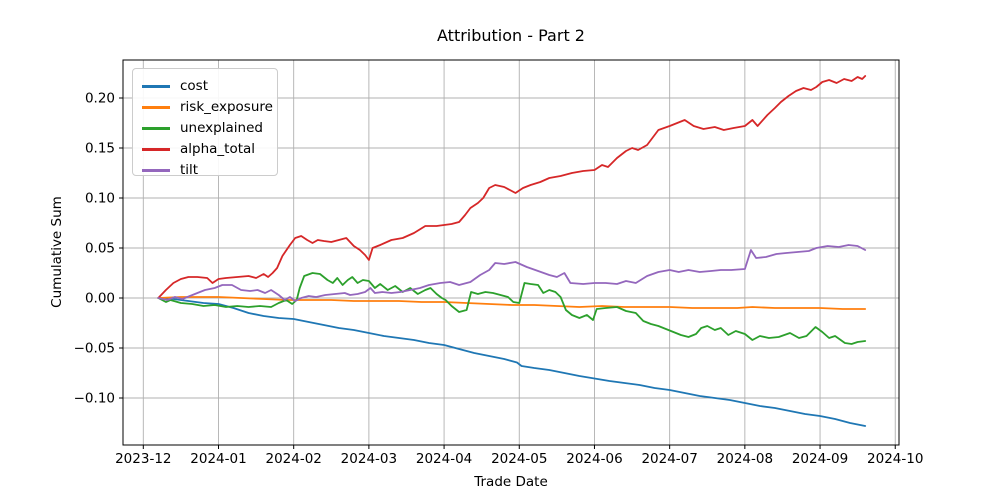  What do you see at coordinates (512, 273) in the screenshot?
I see `series-line-tilt` at bounding box center [512, 273].